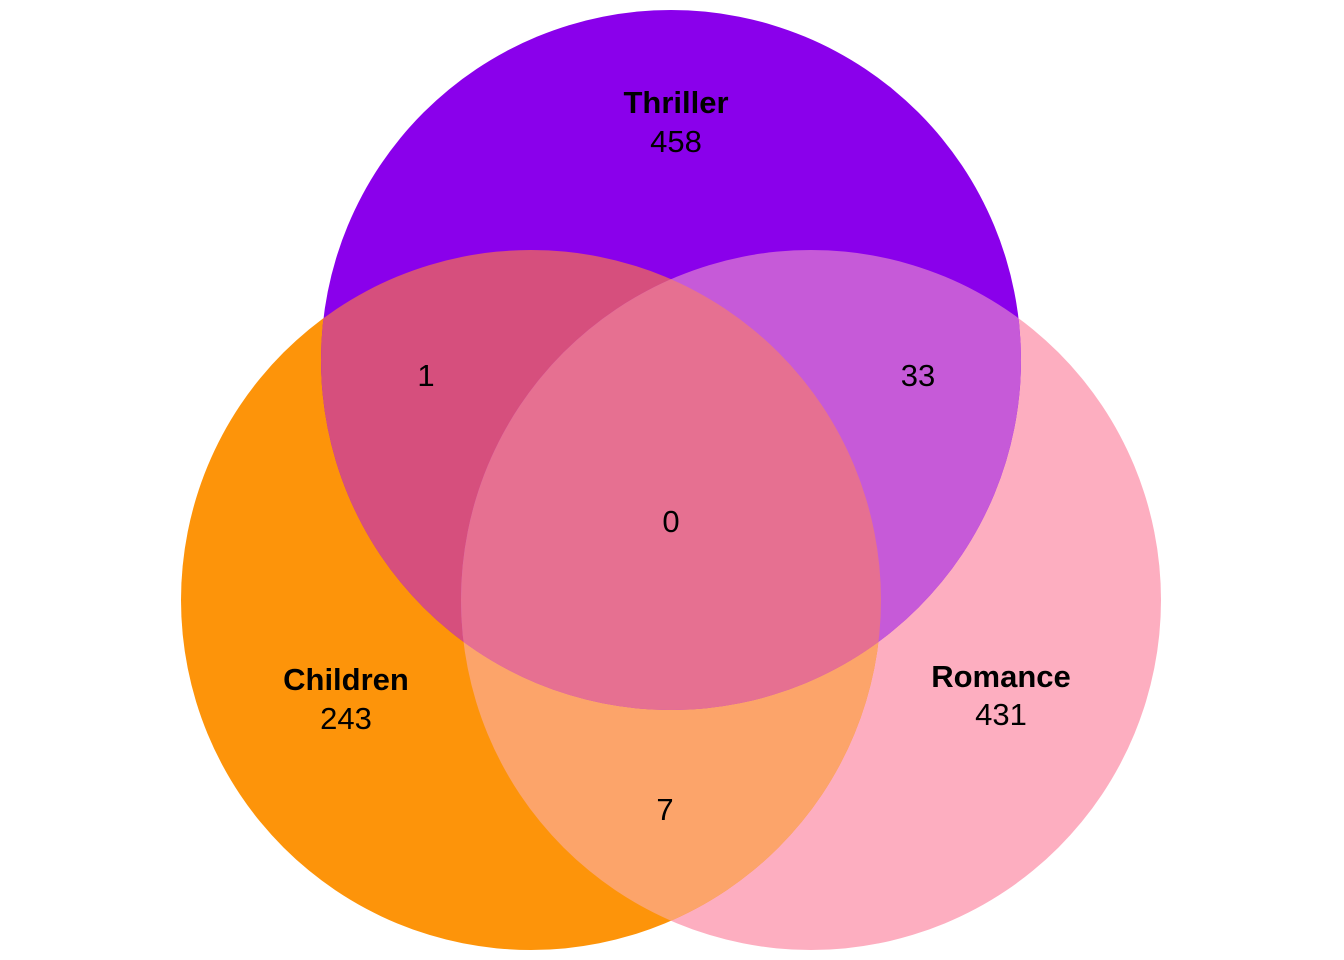 Image resolution: width=1344 pixels, height=960 pixels. Describe the element at coordinates (675, 102) in the screenshot. I see `thriller-label: Thriller` at that location.